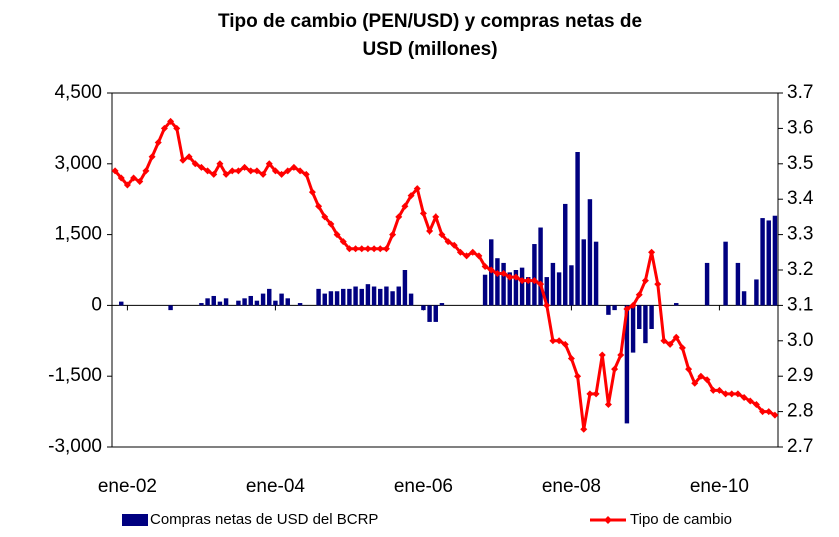  Describe the element at coordinates (800, 163) in the screenshot. I see `y2-tick-label: 3.5` at that location.